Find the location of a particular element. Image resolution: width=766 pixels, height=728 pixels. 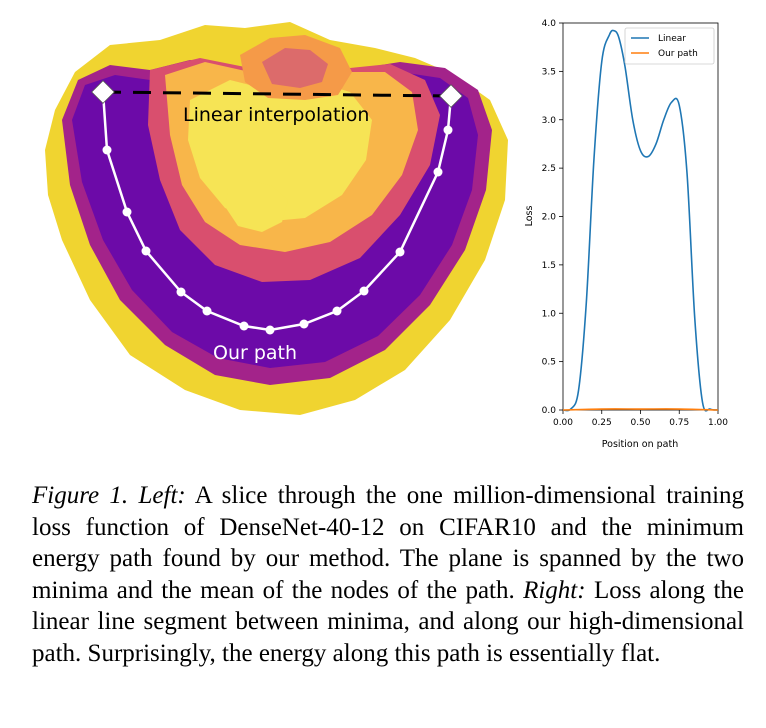

contour-peak is located at coordinates (295, 68).